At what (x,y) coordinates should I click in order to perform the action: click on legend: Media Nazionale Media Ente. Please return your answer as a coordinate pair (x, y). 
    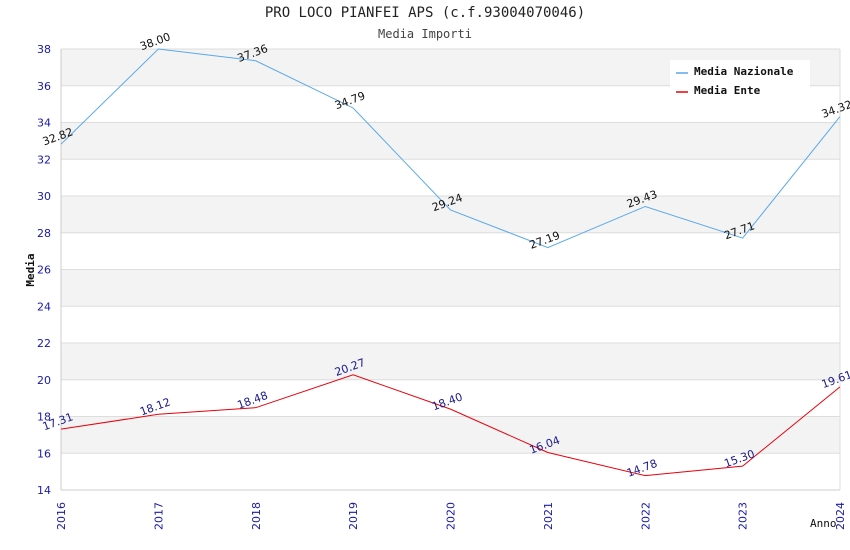
    Looking at the image, I should click on (740, 82).